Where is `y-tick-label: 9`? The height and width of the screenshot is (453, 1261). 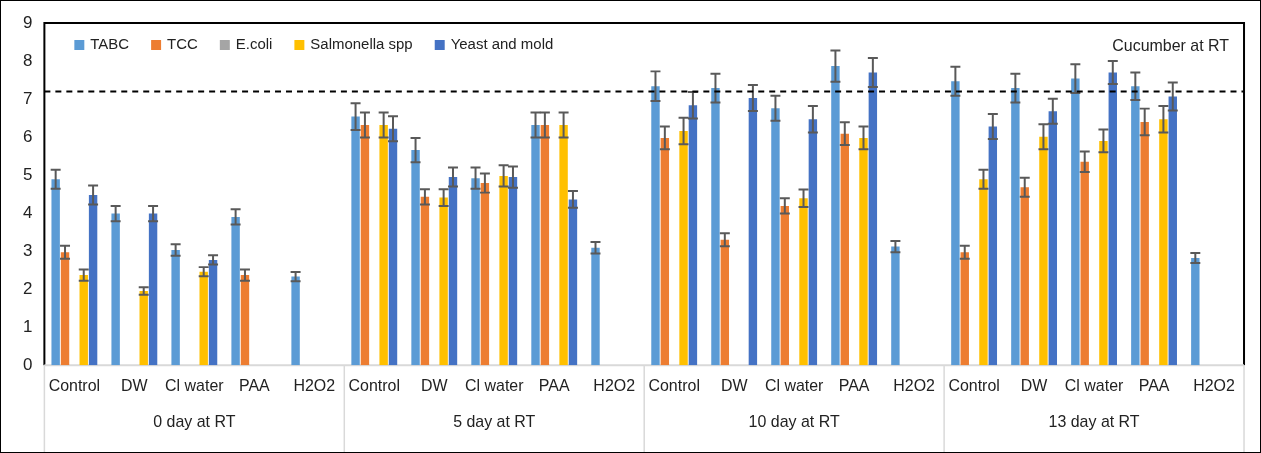
y-tick-label: 9 is located at coordinates (27, 22).